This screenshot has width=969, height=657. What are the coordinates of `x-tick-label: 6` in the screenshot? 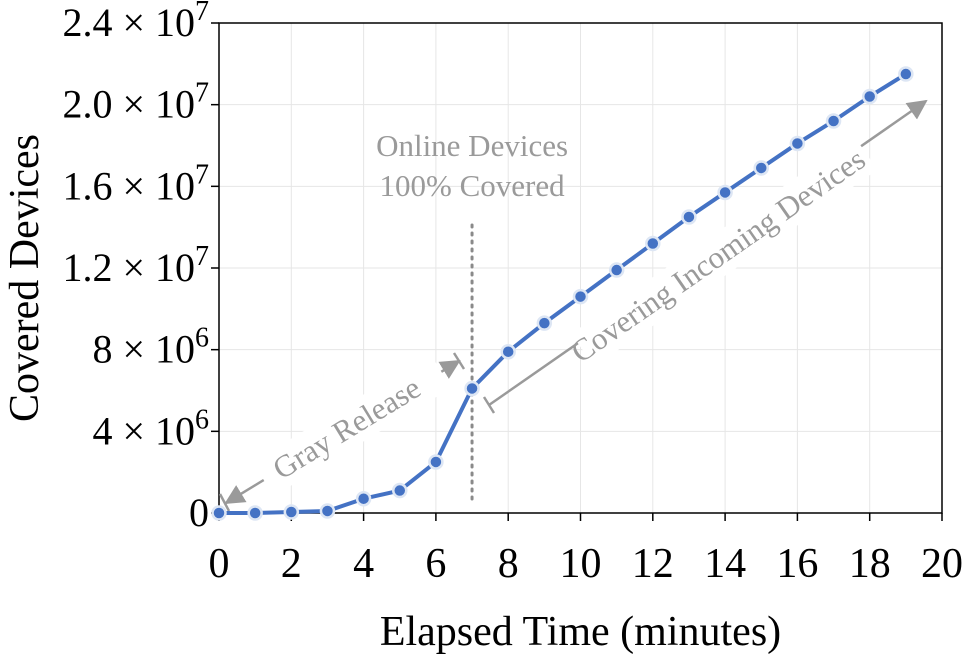 It's located at (435, 564).